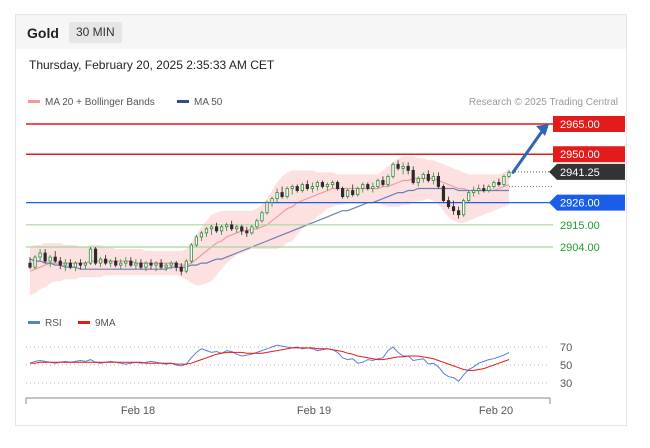  Describe the element at coordinates (542, 130) in the screenshot. I see `forecast-arrowhead` at that location.